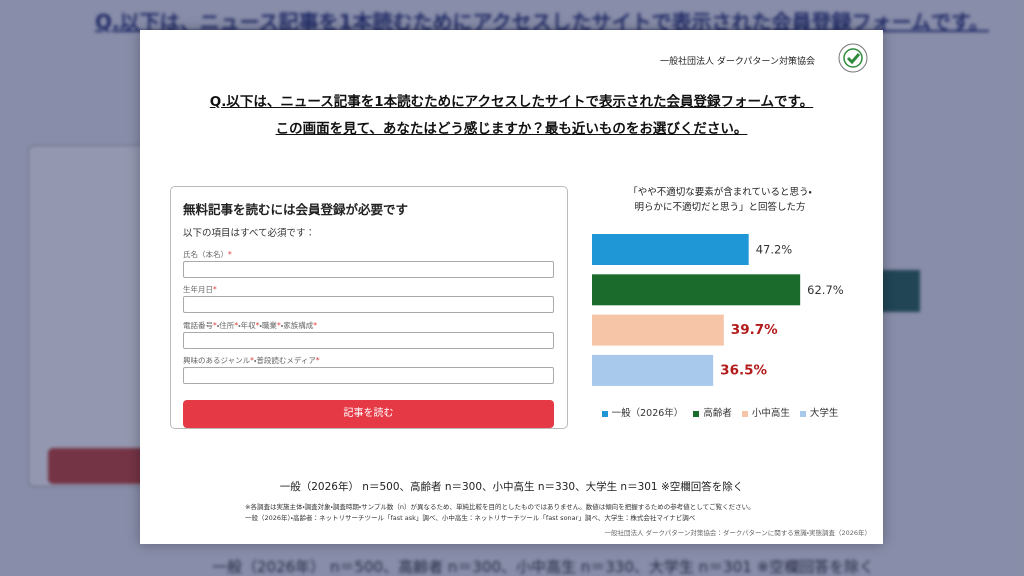  I want to click on value-label: 36.5%, so click(743, 370).